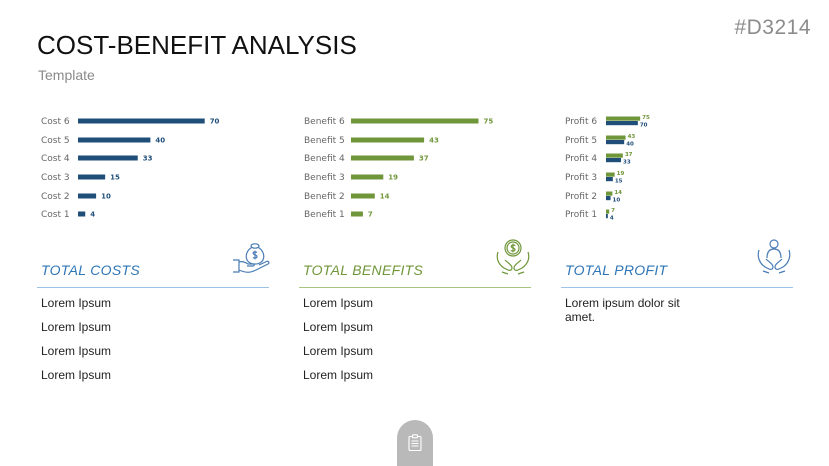 The width and height of the screenshot is (829, 466). I want to click on cost-category-label: Cost 3, so click(55, 178).